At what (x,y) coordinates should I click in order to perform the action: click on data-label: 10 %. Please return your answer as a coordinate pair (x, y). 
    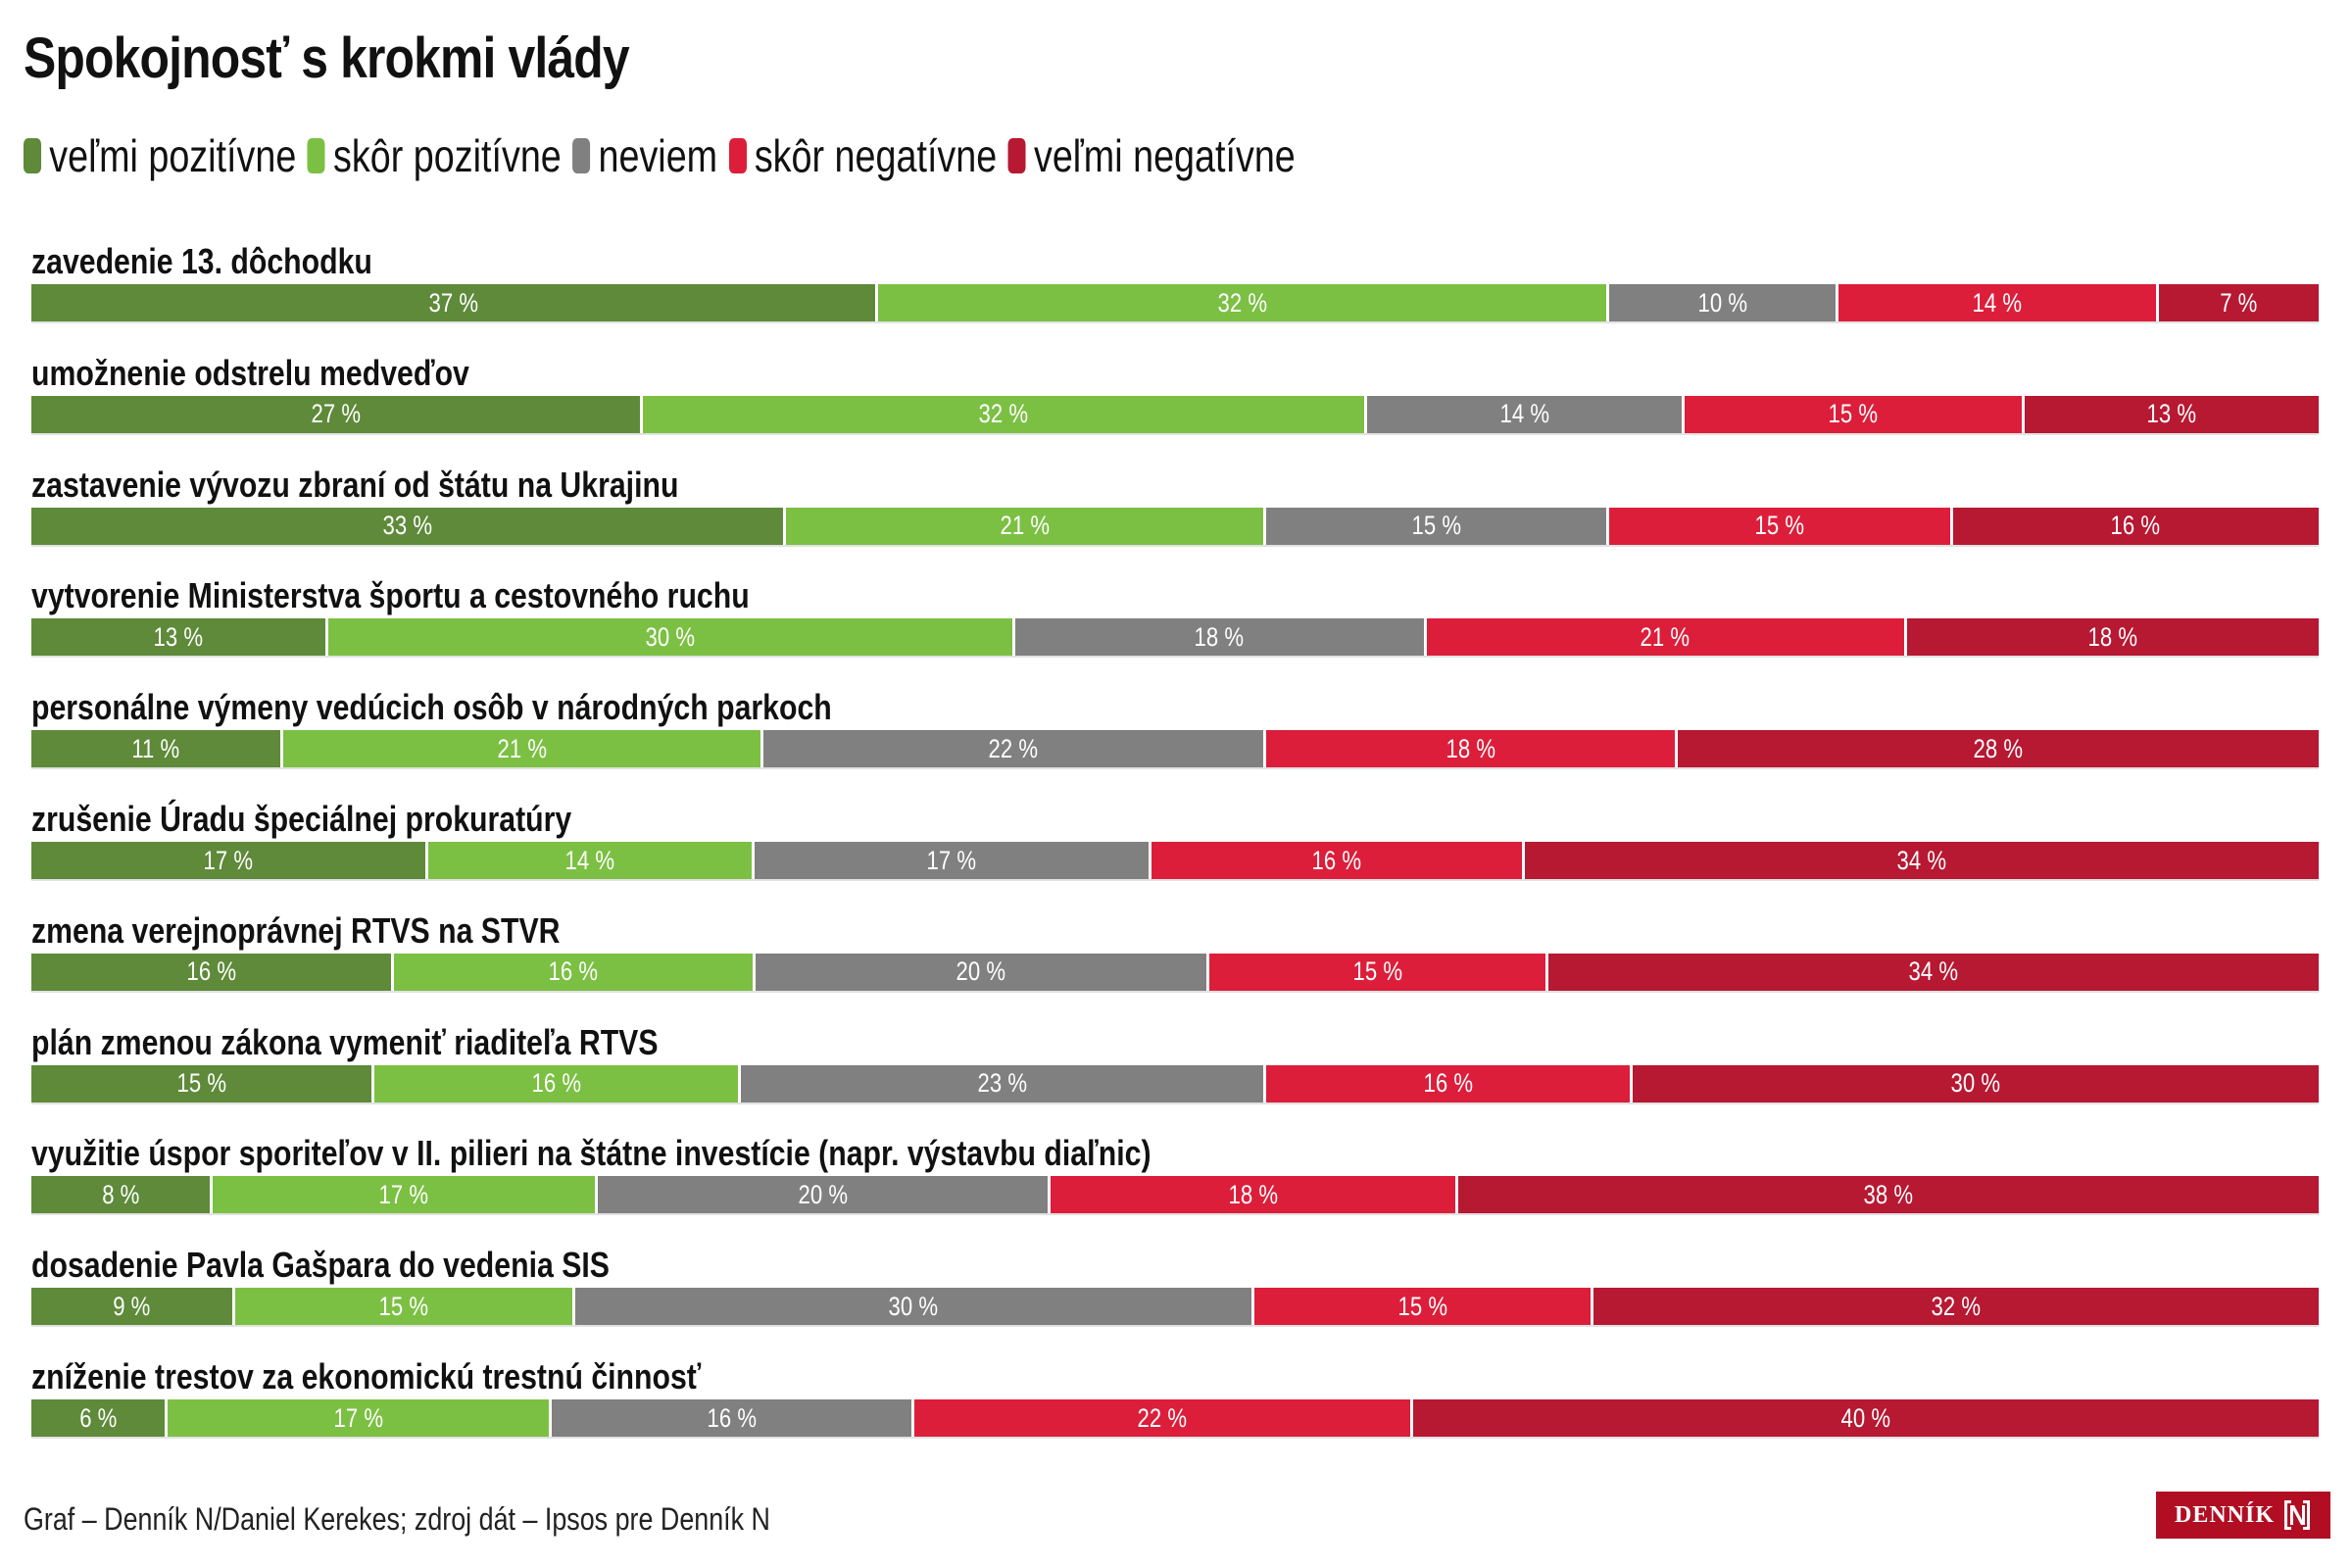
    Looking at the image, I should click on (1722, 302).